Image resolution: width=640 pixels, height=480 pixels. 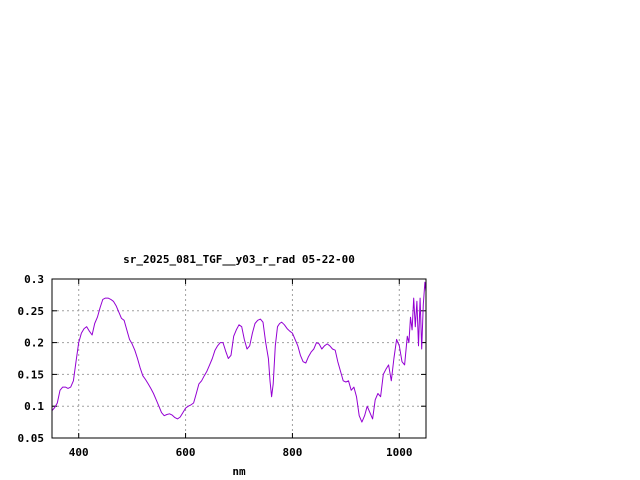 What do you see at coordinates (399, 452) in the screenshot?
I see `x-tick-label: 1000` at bounding box center [399, 452].